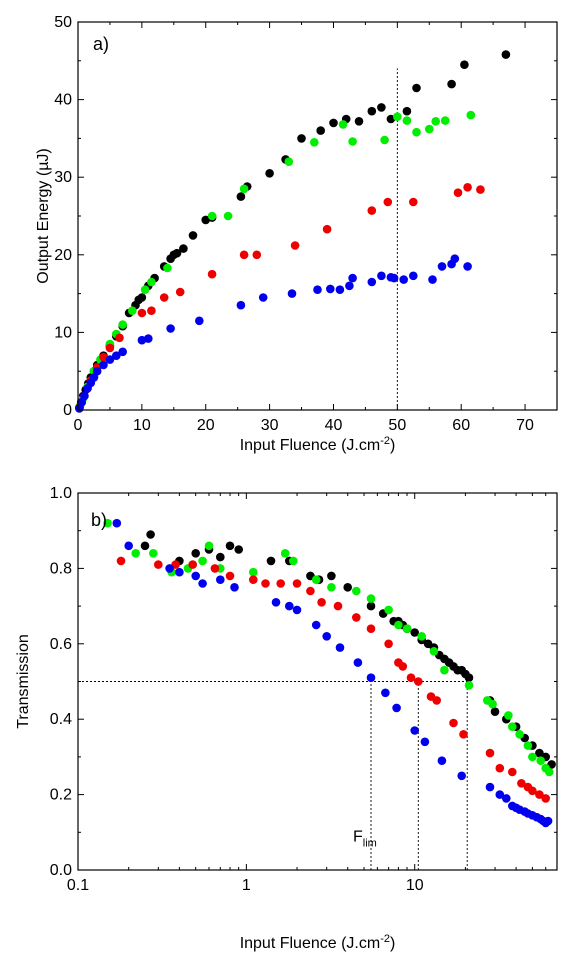 The width and height of the screenshot is (563, 955). Describe the element at coordinates (61, 644) in the screenshot. I see `y-tick-label: 0.6` at that location.